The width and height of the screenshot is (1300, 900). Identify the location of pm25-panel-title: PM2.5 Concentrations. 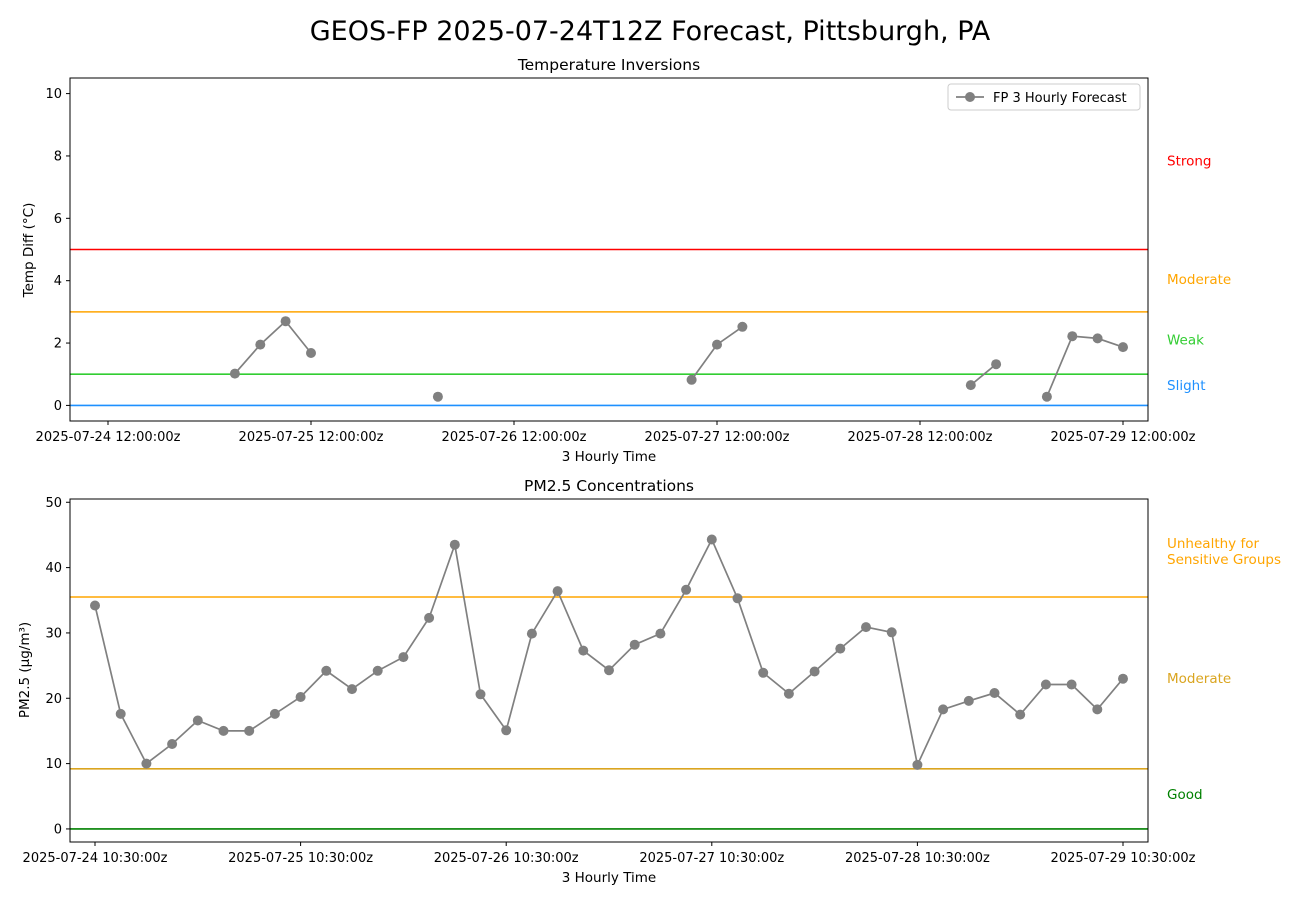
(609, 486).